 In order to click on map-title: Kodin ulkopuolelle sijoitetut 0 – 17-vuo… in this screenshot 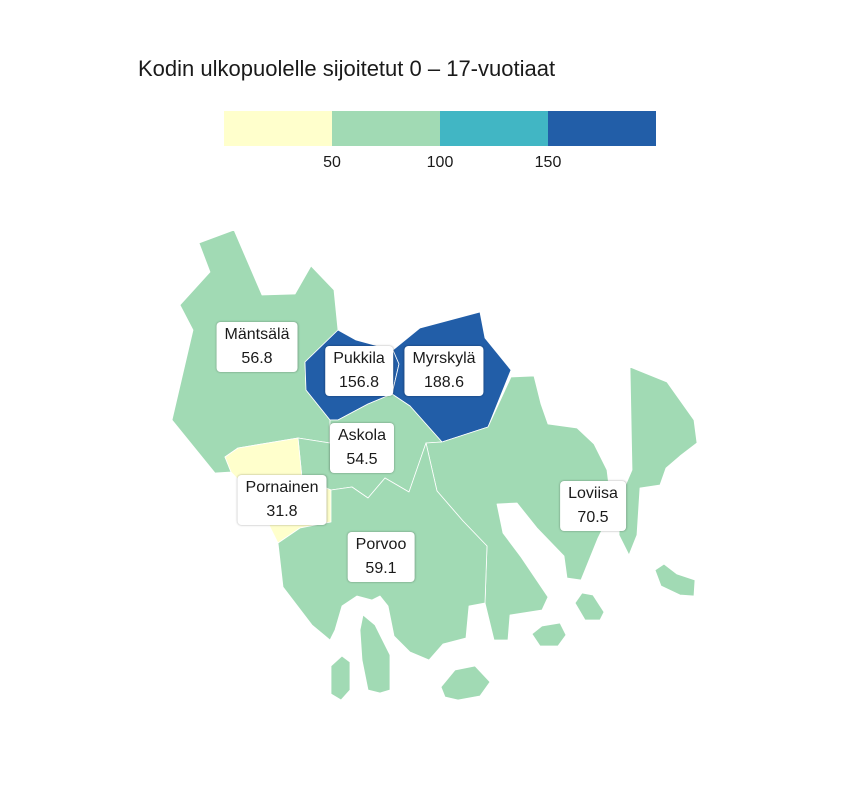, I will do `click(347, 68)`.